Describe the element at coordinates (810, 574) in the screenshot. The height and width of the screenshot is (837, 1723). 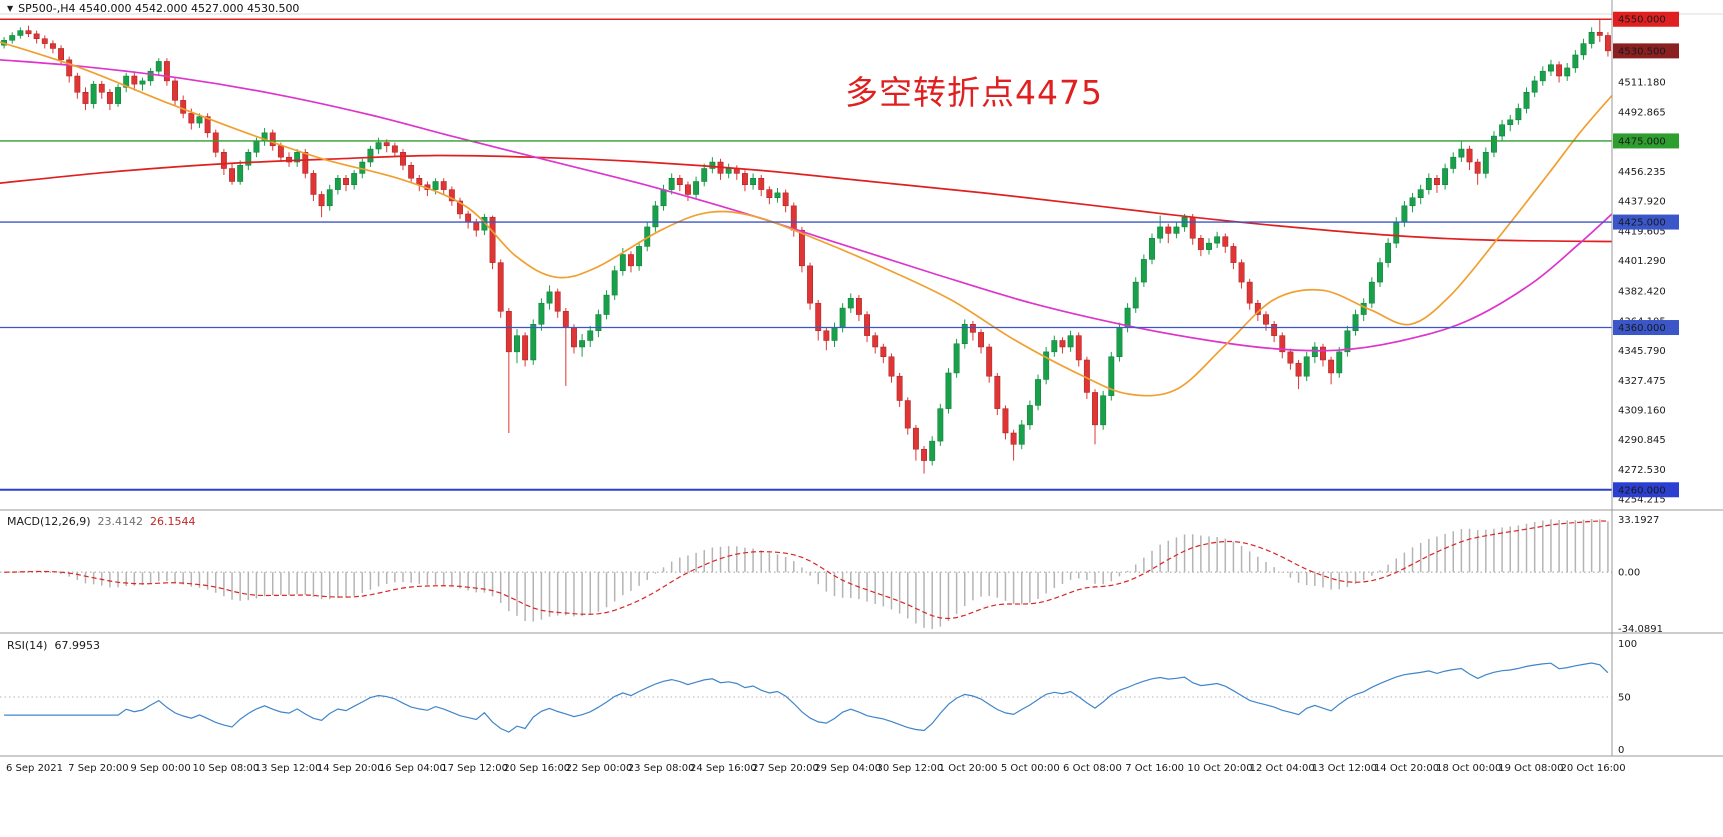
I see `macd-histogram` at that location.